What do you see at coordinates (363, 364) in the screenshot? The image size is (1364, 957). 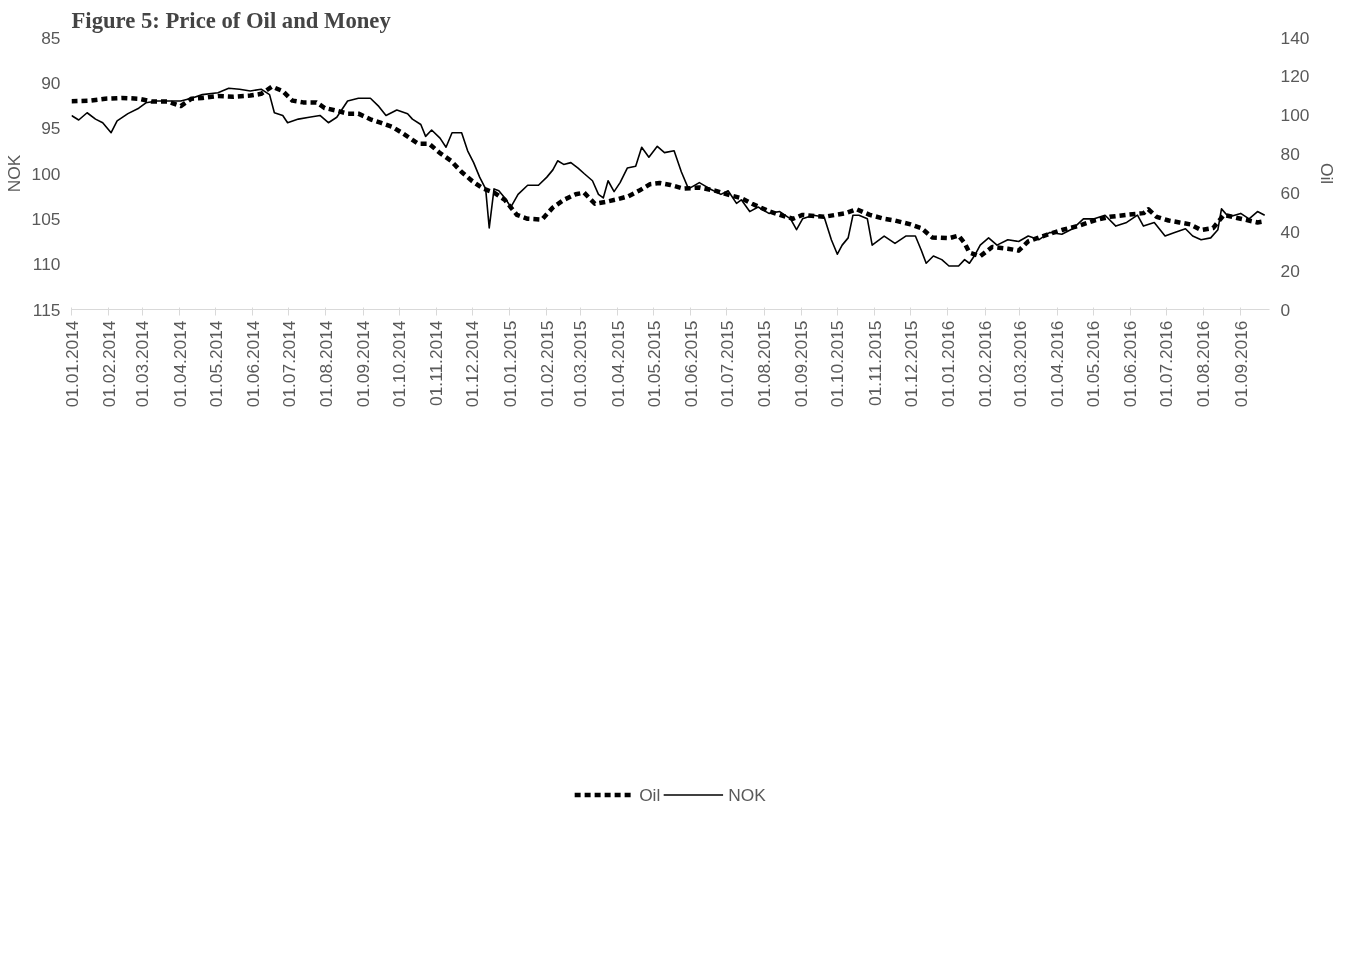 I see `x-tick-label: 01.09.2014` at bounding box center [363, 364].